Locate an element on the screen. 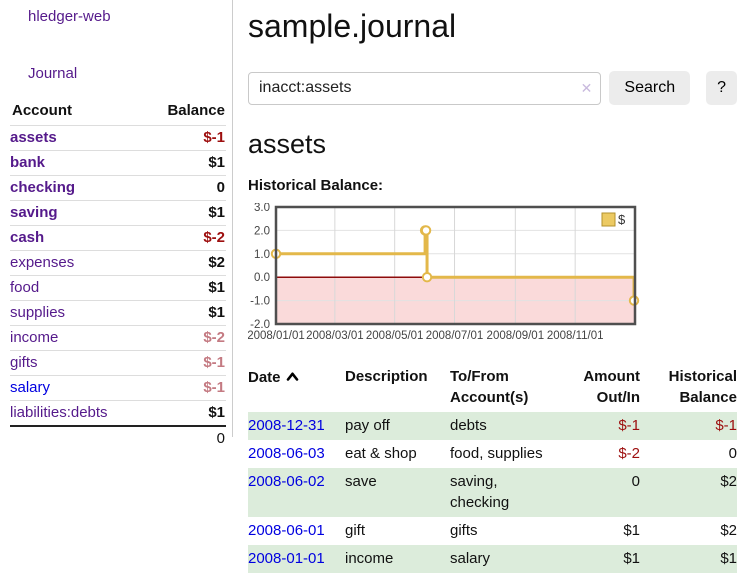 This screenshot has height=582, width=742. accounts-total-value: 0 is located at coordinates (220, 438).